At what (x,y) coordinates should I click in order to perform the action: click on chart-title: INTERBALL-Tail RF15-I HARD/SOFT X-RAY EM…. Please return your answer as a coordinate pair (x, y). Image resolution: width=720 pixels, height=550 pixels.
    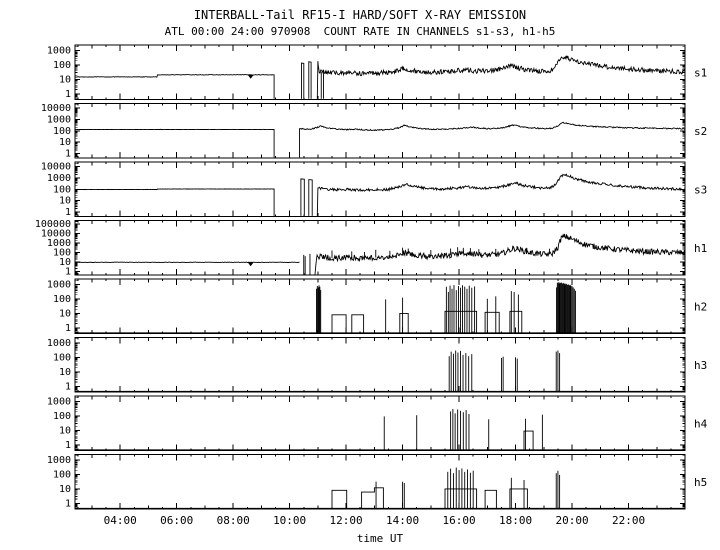
    Looking at the image, I should click on (360, 15).